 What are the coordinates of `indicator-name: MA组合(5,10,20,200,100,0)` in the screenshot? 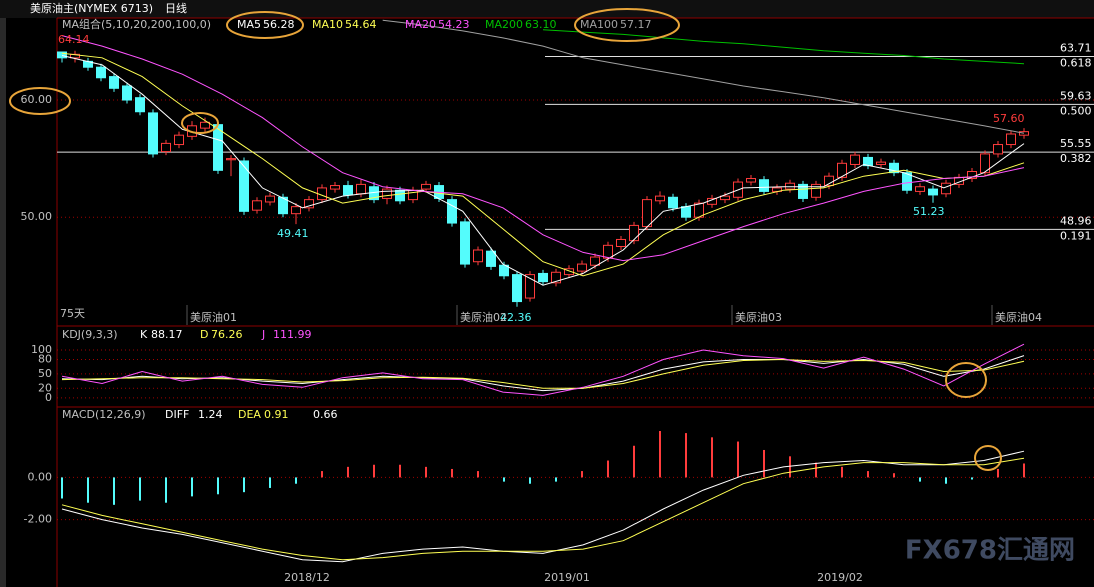 It's located at (136, 24).